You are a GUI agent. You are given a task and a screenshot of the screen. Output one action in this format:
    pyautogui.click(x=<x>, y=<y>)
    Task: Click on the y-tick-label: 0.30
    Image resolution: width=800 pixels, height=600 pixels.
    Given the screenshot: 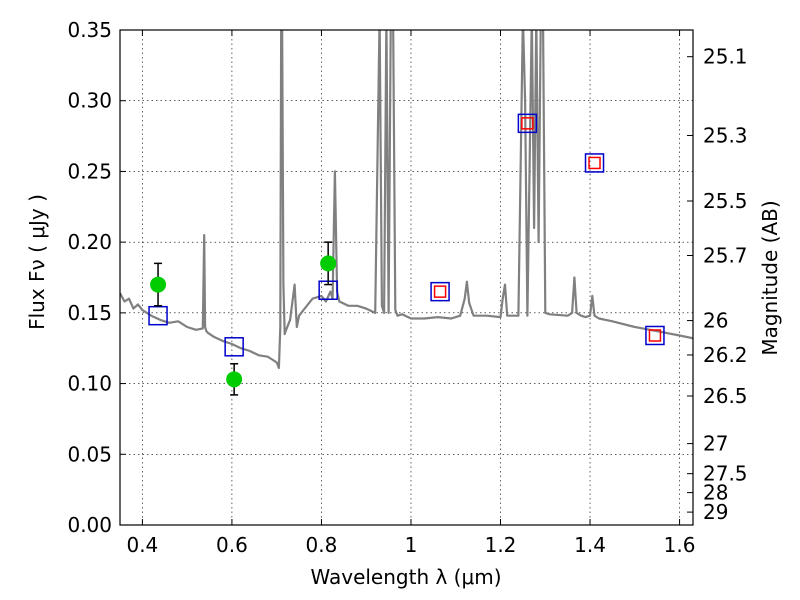 What is the action you would take?
    pyautogui.click(x=89, y=101)
    